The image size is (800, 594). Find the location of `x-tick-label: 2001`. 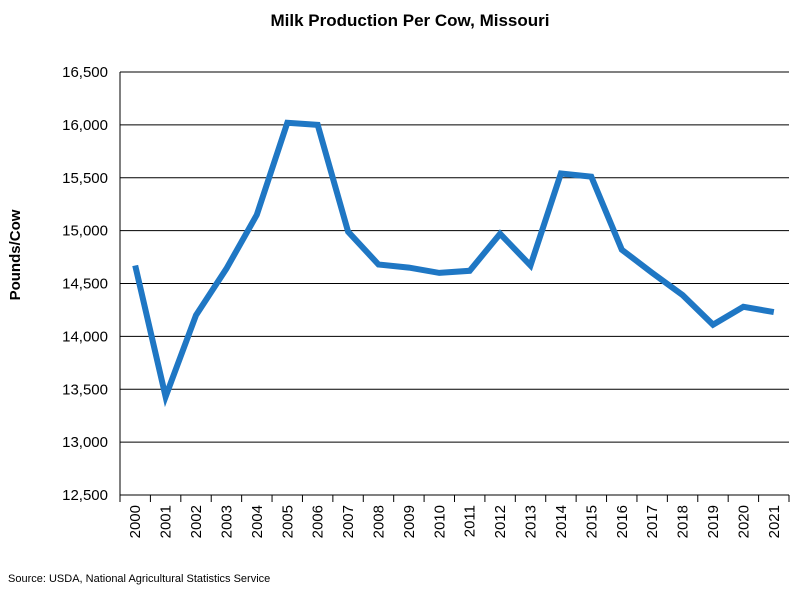

x-tick-label: 2001 is located at coordinates (166, 521).